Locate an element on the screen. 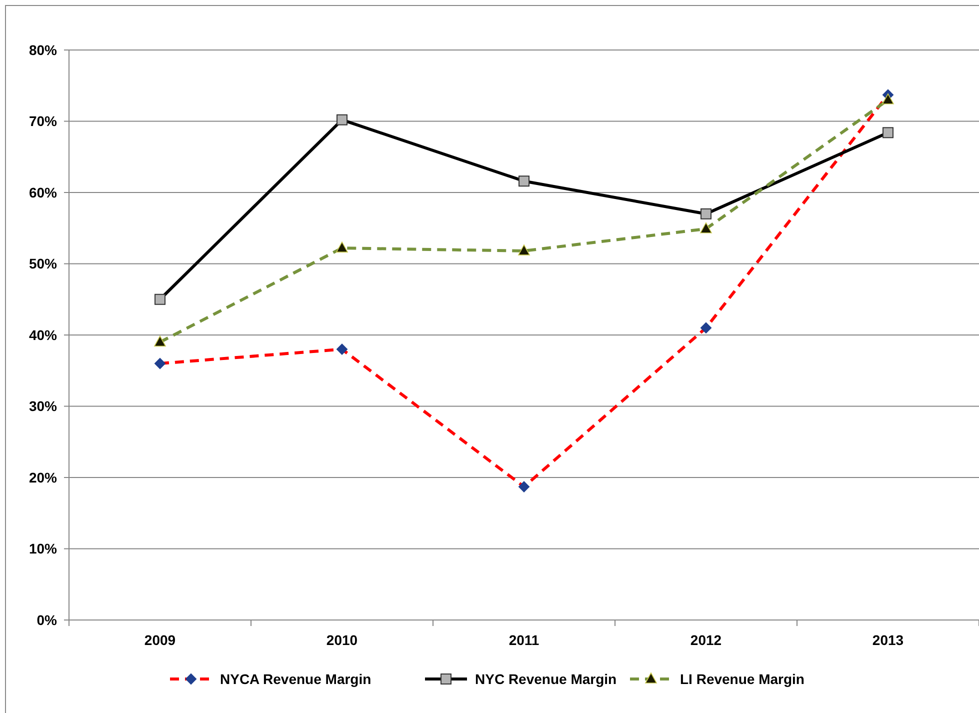  x-tick-label: 2009 is located at coordinates (160, 640).